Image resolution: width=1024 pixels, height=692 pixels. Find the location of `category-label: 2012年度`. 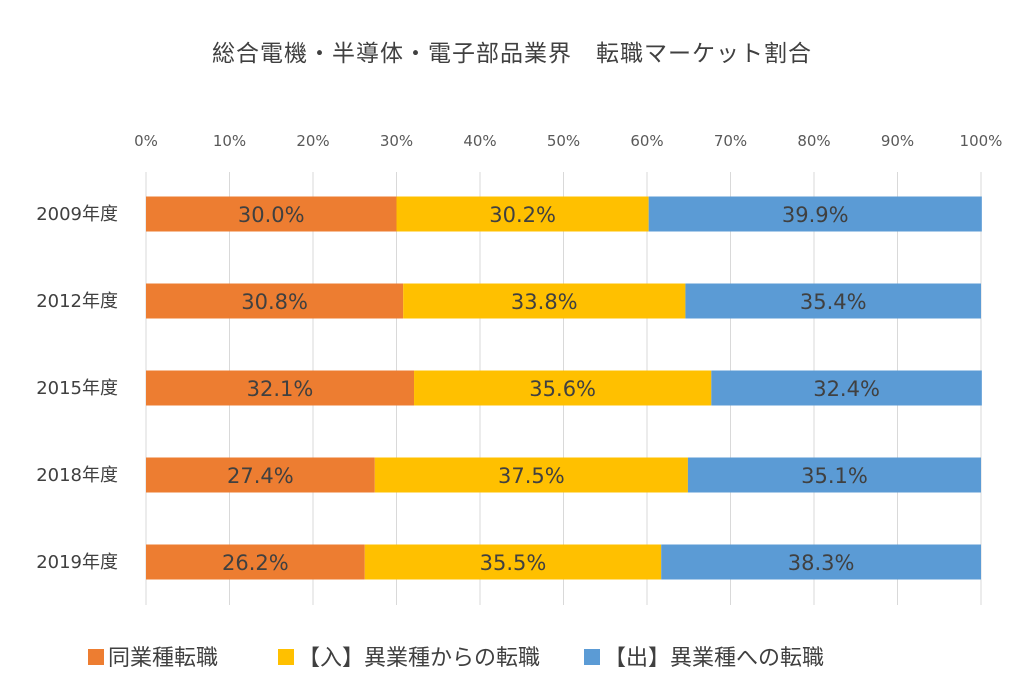

category-label: 2012年度 is located at coordinates (77, 301).